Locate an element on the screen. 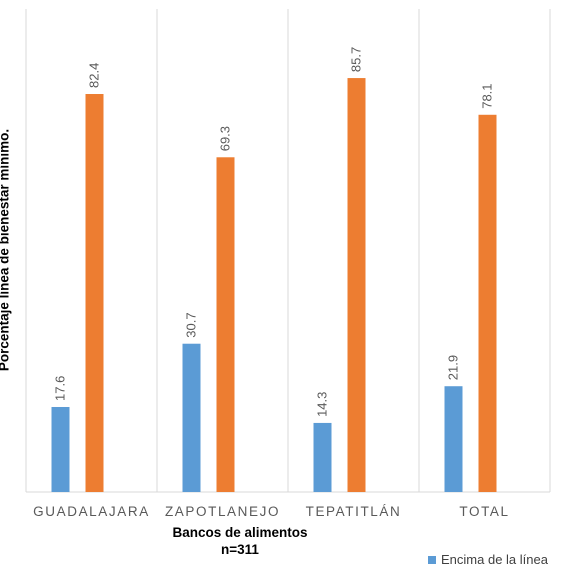 Image resolution: width=563 pixels, height=569 pixels. x-tick-labels: GUADALAJARA ZAPOTLANEJO TEPATITLÁN TOTAL is located at coordinates (271, 511).